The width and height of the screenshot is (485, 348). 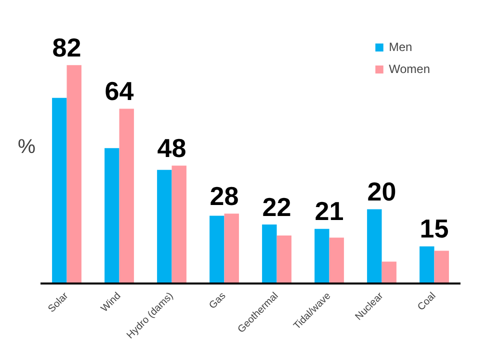 What do you see at coordinates (27, 147) in the screenshot?
I see `y-axis-title: %` at bounding box center [27, 147].